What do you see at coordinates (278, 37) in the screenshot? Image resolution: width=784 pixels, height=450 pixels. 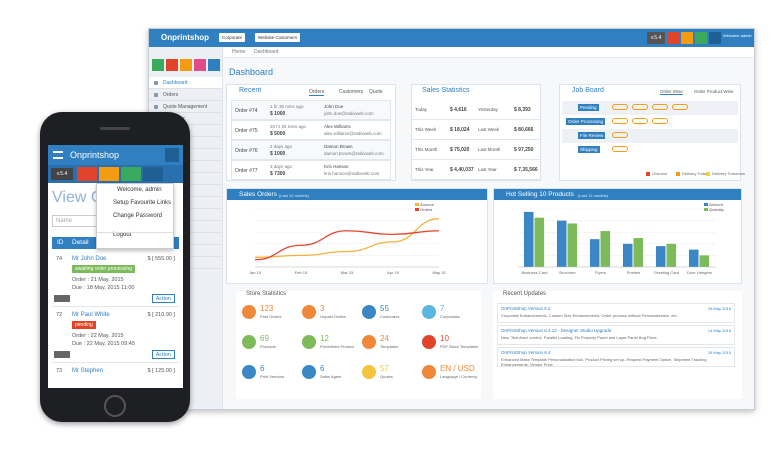 I see `filter-tag: Website Customers` at bounding box center [278, 37].